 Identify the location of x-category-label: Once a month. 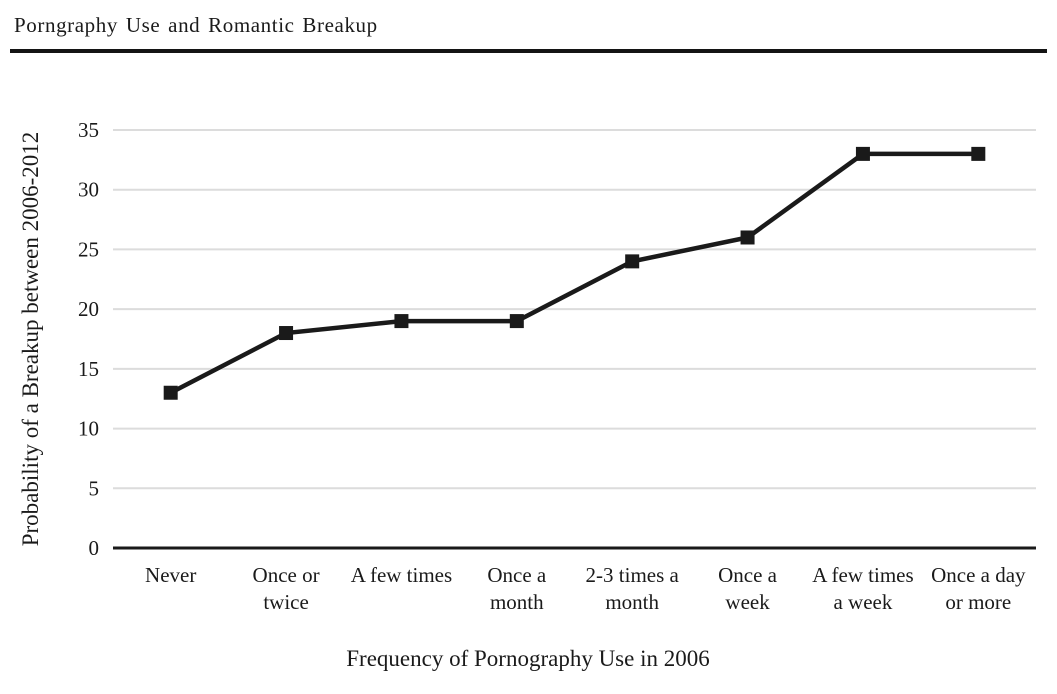
(517, 588).